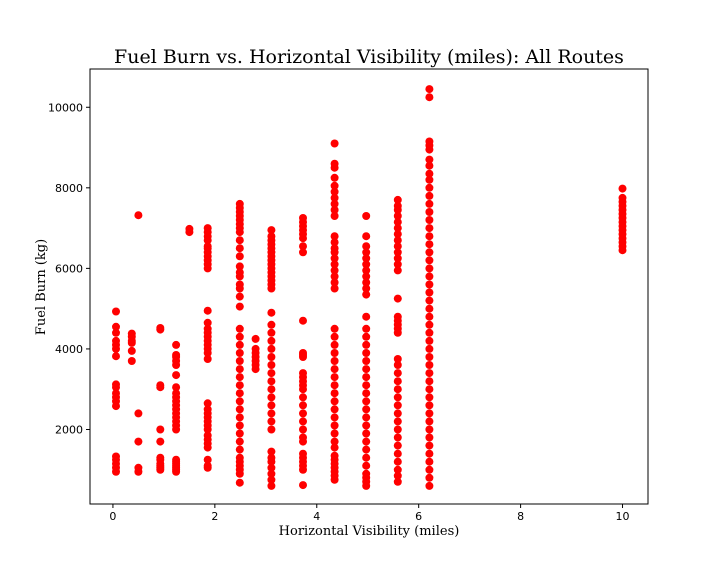 The image size is (720, 576). I want to click on y-tick-label: 6000, so click(69, 268).